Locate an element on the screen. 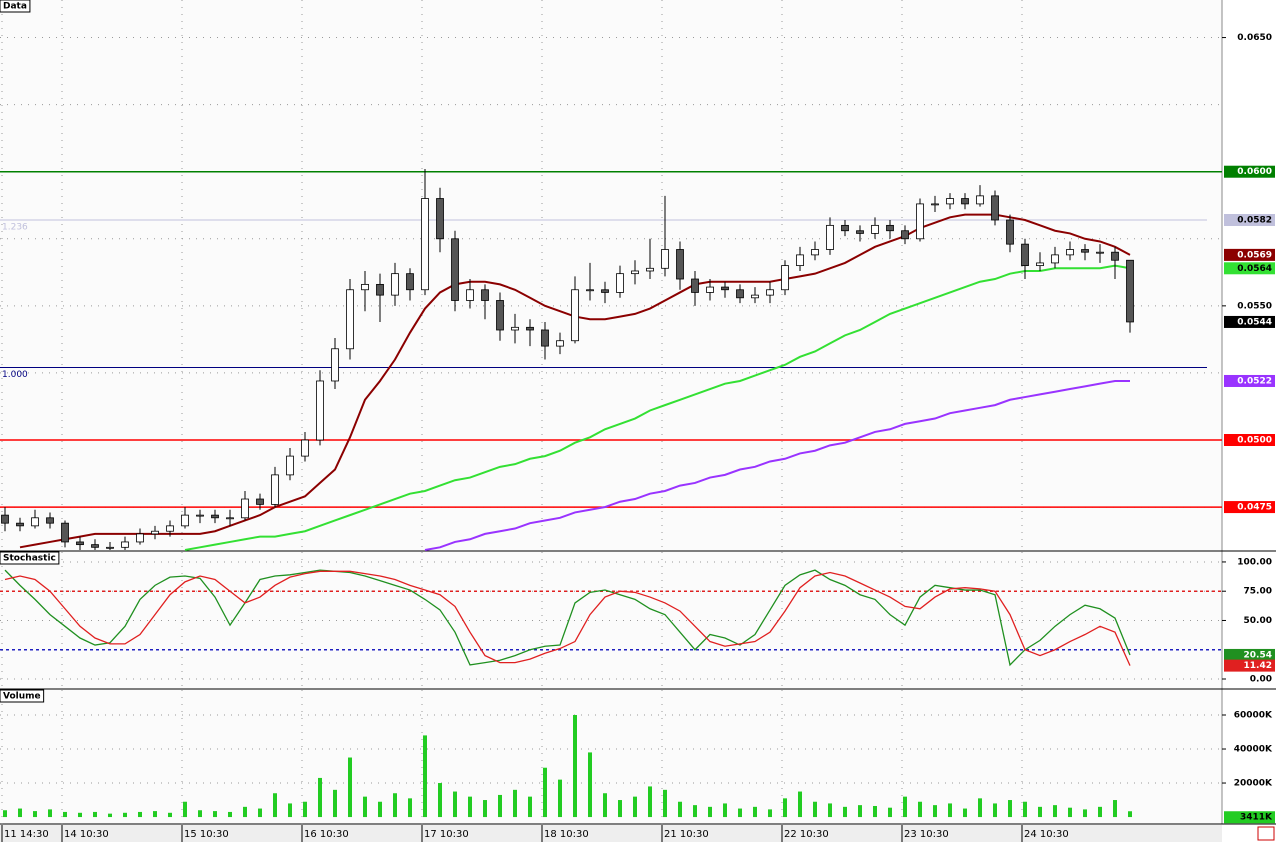  price-label: 0.0475 is located at coordinates (1254, 508).